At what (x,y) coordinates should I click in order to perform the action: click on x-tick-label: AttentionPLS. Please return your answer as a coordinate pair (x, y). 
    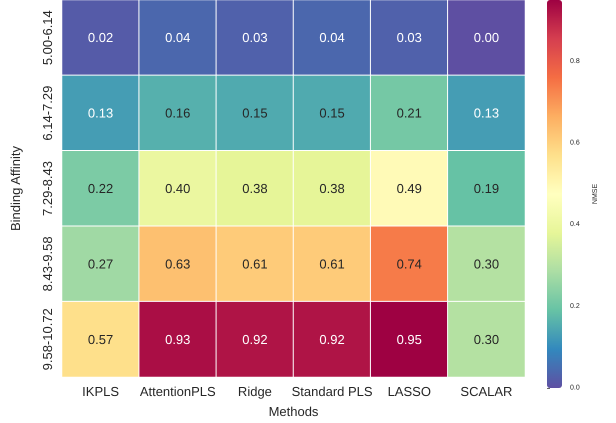
    Looking at the image, I should click on (178, 391).